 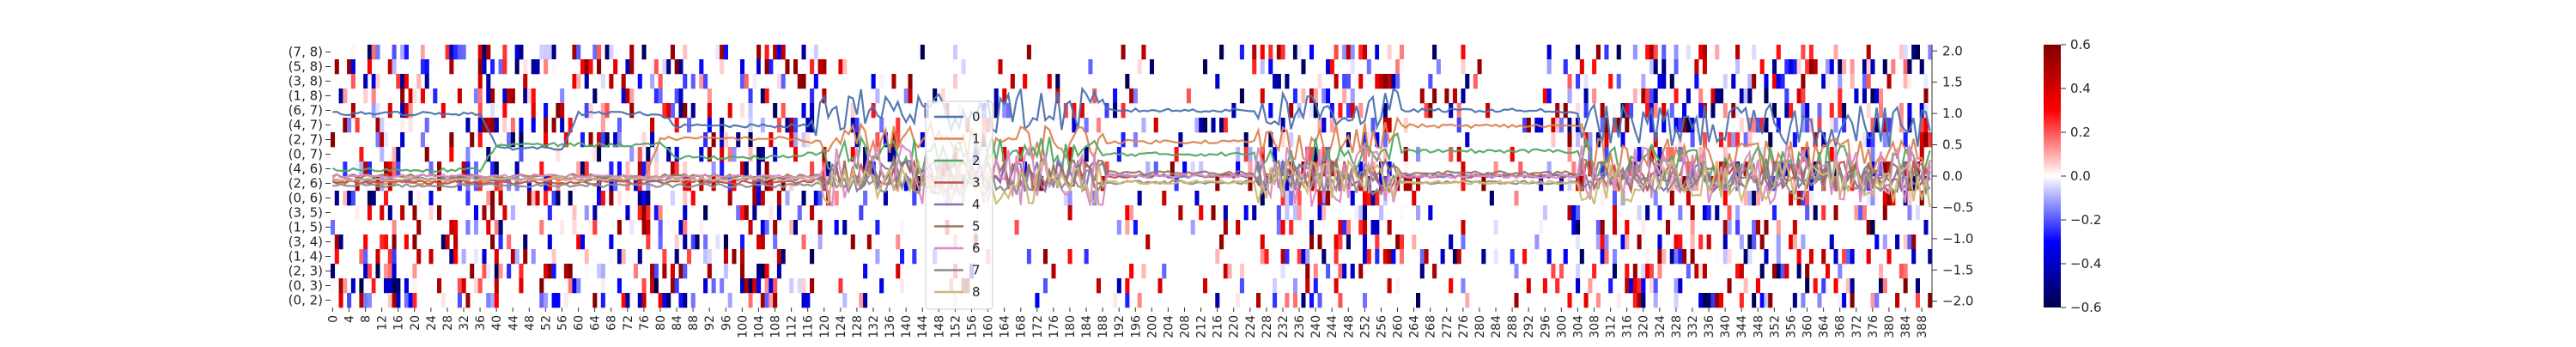 What do you see at coordinates (825, 326) in the screenshot?
I see `x-tick-label: 120` at bounding box center [825, 326].